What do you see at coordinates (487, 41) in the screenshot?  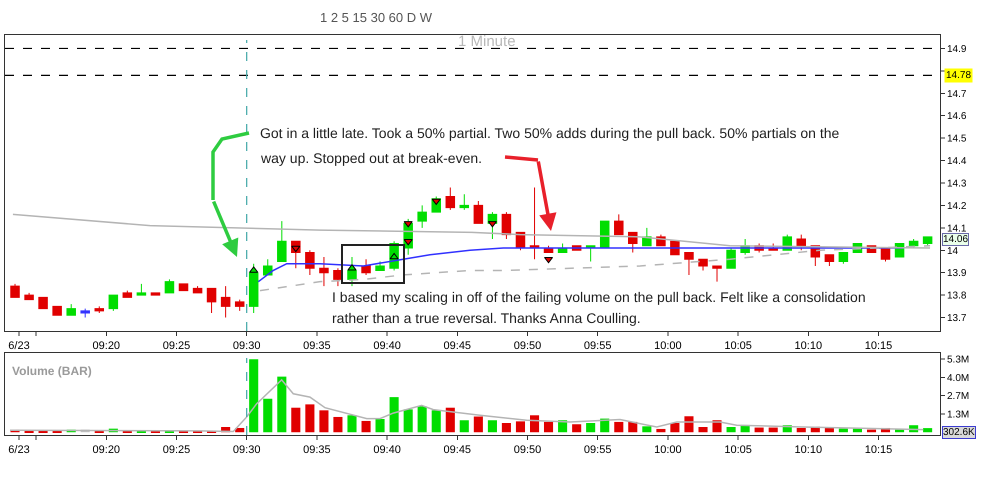 I see `chart-title: 1 Minute` at bounding box center [487, 41].